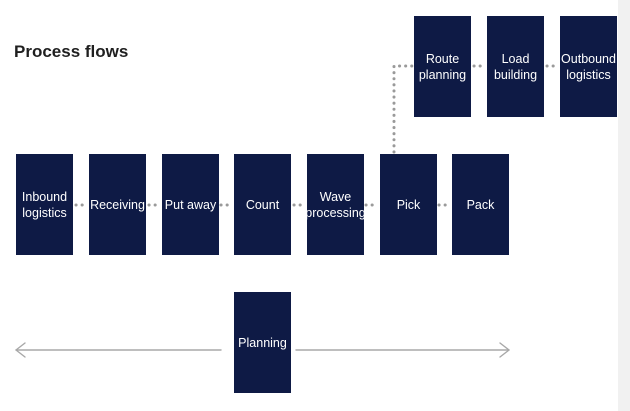 This screenshot has height=411, width=630. I want to click on step-outbound-logistics: Outbound logistics, so click(588, 66).